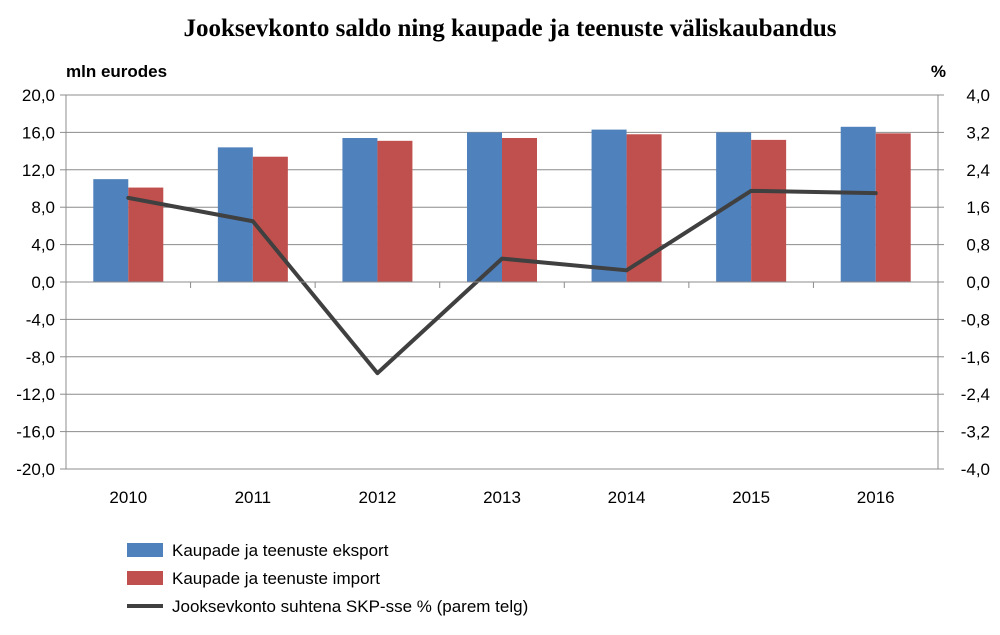 This screenshot has width=1000, height=635. I want to click on left-axis-tick-label: -12,0, so click(35, 394).